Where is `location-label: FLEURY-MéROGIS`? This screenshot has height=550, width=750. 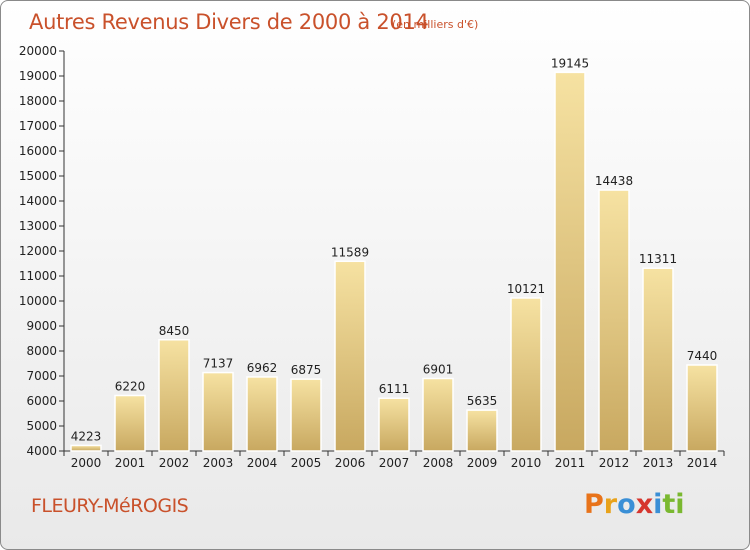
location-label: FLEURY-MéROGIS is located at coordinates (110, 506).